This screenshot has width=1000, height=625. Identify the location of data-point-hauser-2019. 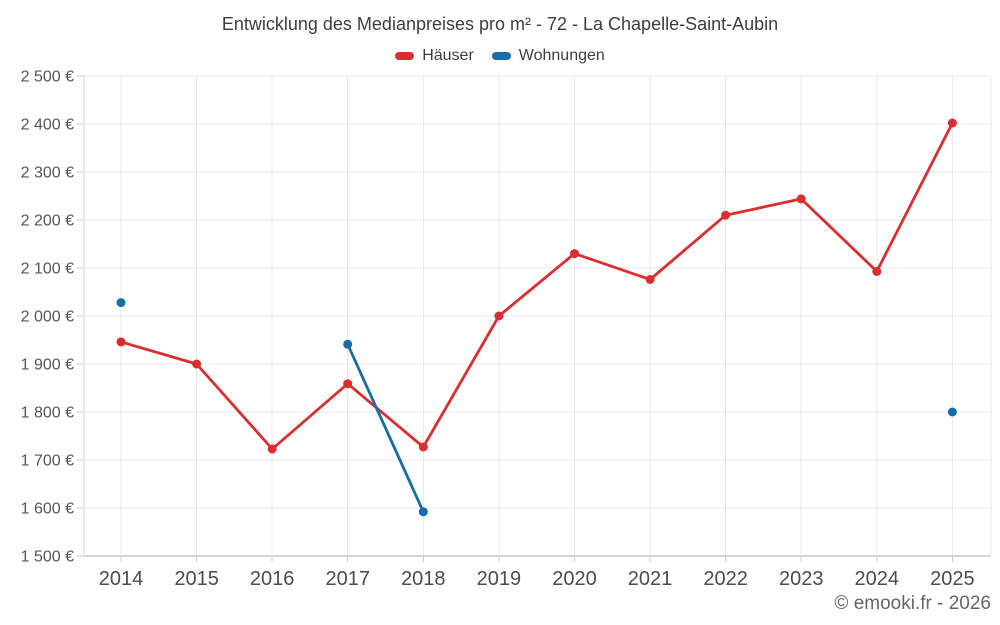
(499, 316).